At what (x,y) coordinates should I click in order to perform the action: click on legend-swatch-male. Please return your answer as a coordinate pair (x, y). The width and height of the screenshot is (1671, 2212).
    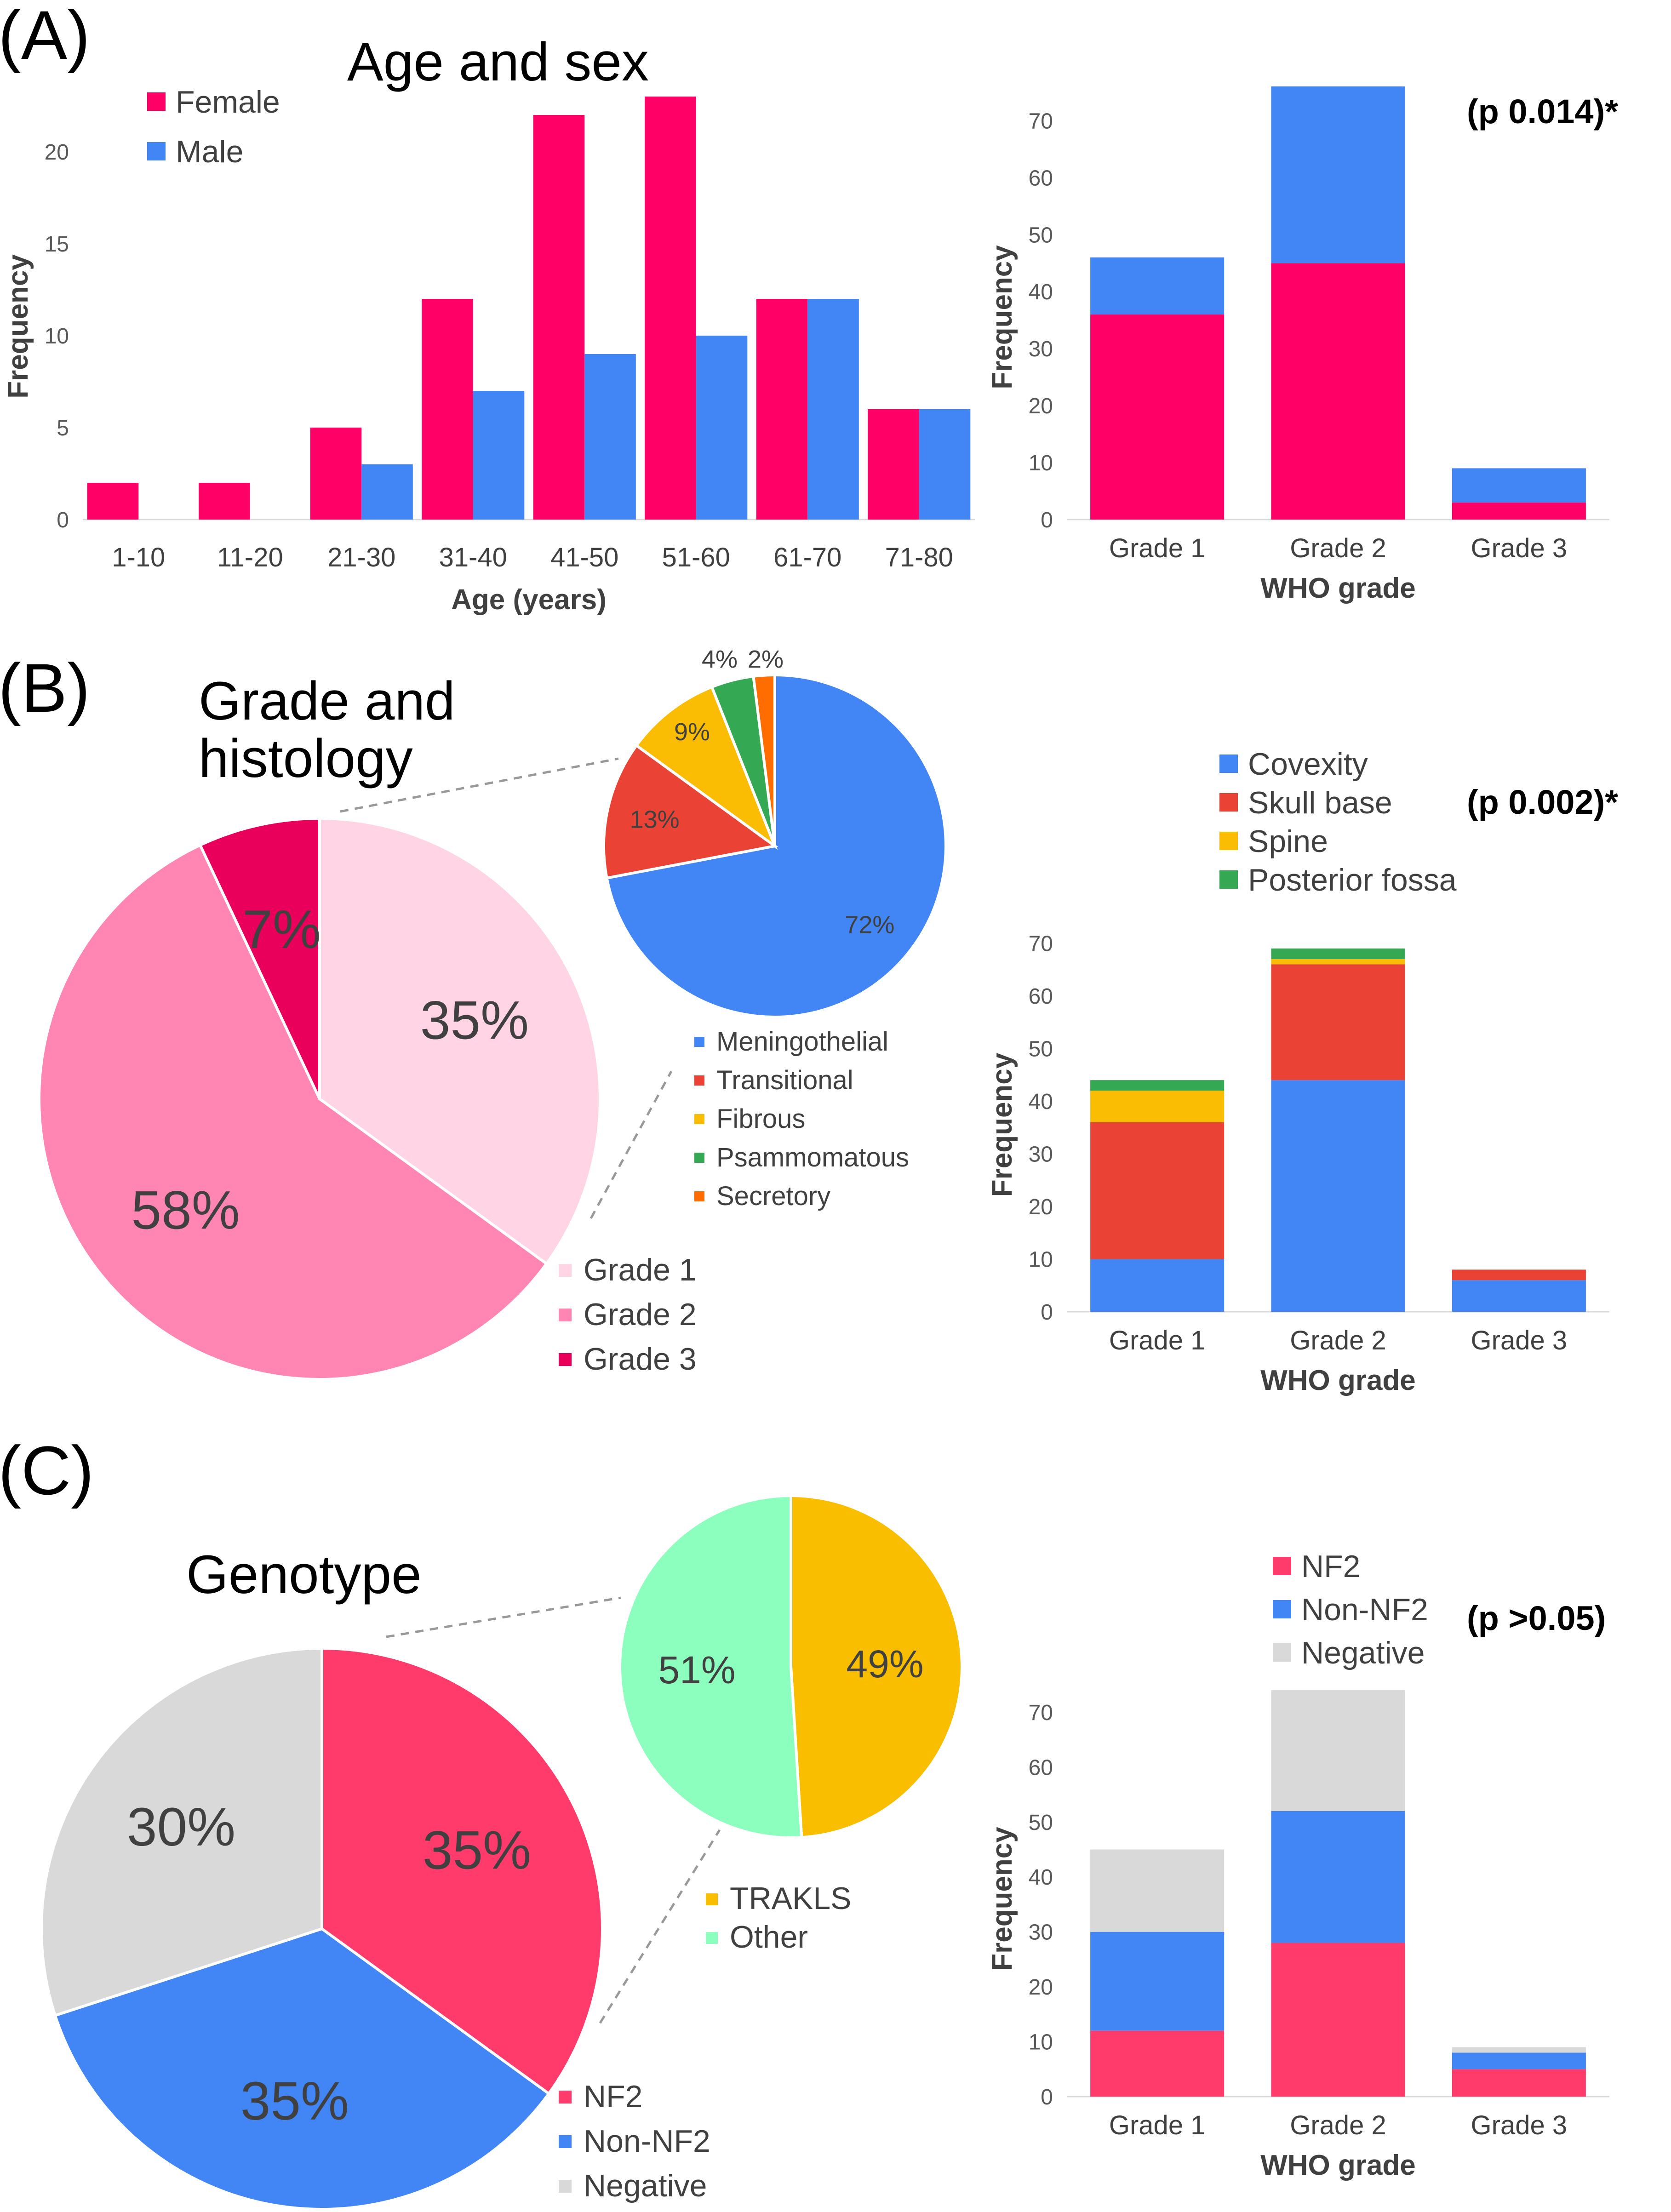
    Looking at the image, I should click on (156, 151).